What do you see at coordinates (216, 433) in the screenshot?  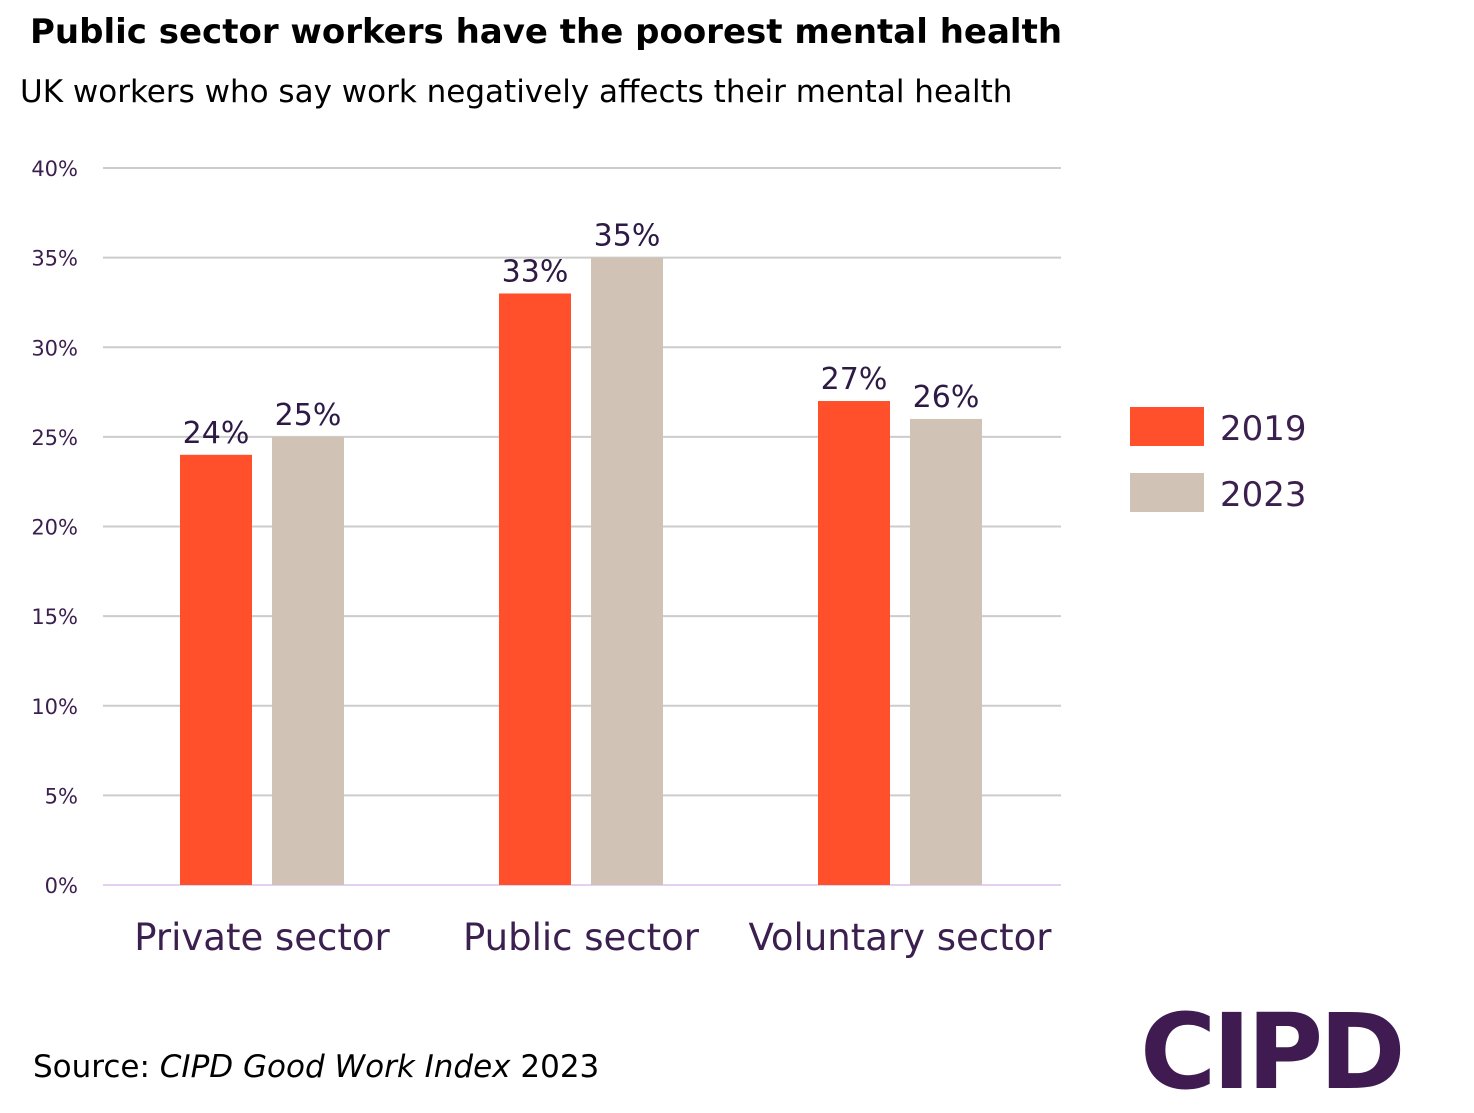 I see `data-label-2019-private-sector: 24%` at bounding box center [216, 433].